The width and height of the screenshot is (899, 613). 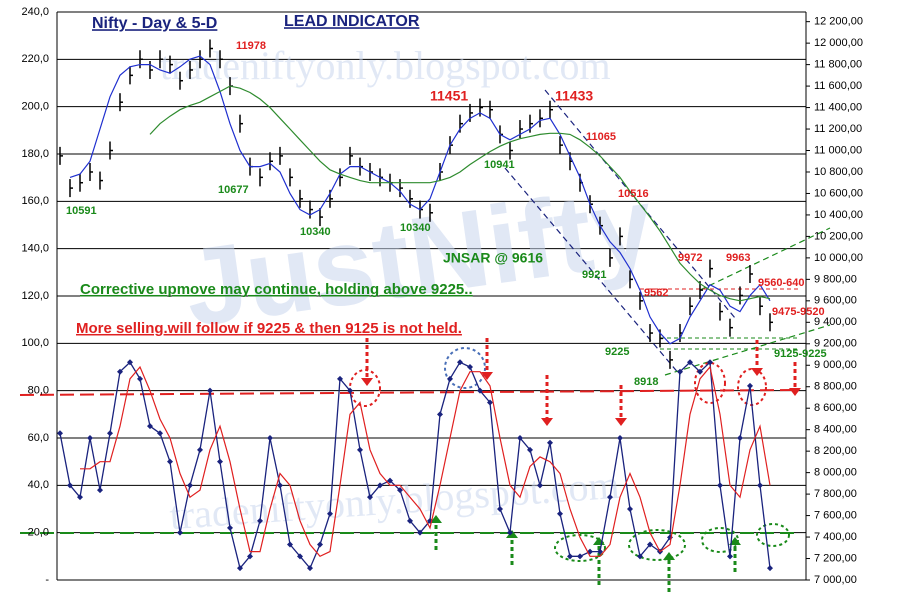 What do you see at coordinates (385, 65) in the screenshot?
I see `watermark: tradeniftyonly.blogspot.com` at bounding box center [385, 65].